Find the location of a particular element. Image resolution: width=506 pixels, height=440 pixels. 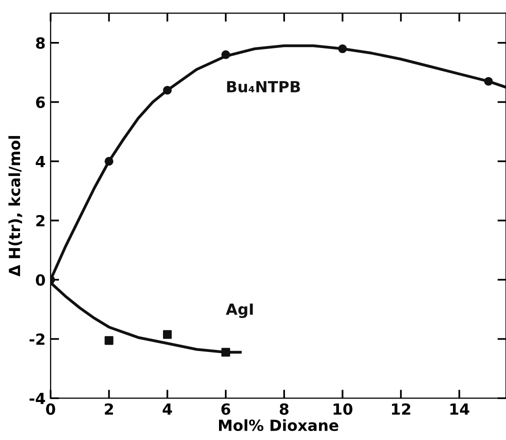

x-tick-label: 14 is located at coordinates (460, 409).